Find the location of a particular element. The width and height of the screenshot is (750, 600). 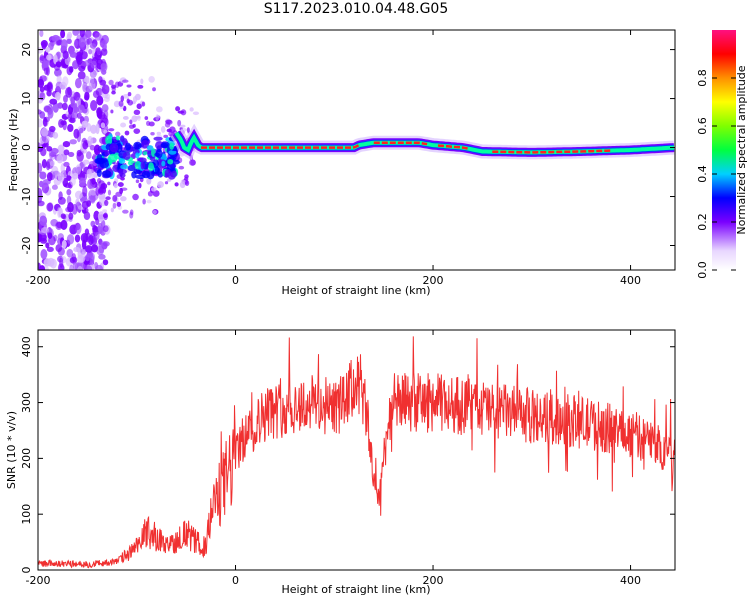

colorbar-tick-label: 0.8 is located at coordinates (702, 78).